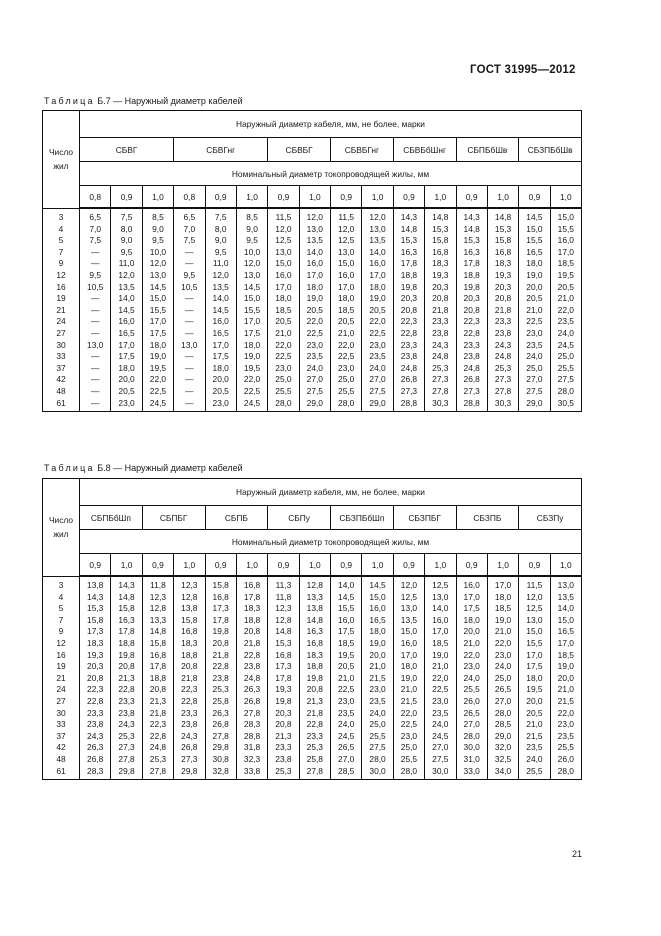  Describe the element at coordinates (534, 597) in the screenshot. I see `diameter-cell: 12,0` at that location.